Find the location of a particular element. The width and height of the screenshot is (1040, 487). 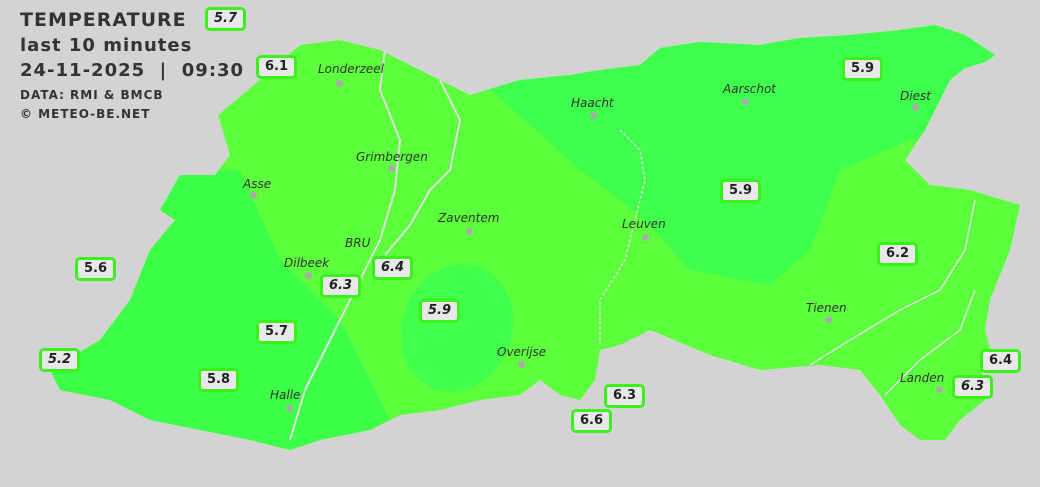

city-label: Landen is located at coordinates (922, 378).